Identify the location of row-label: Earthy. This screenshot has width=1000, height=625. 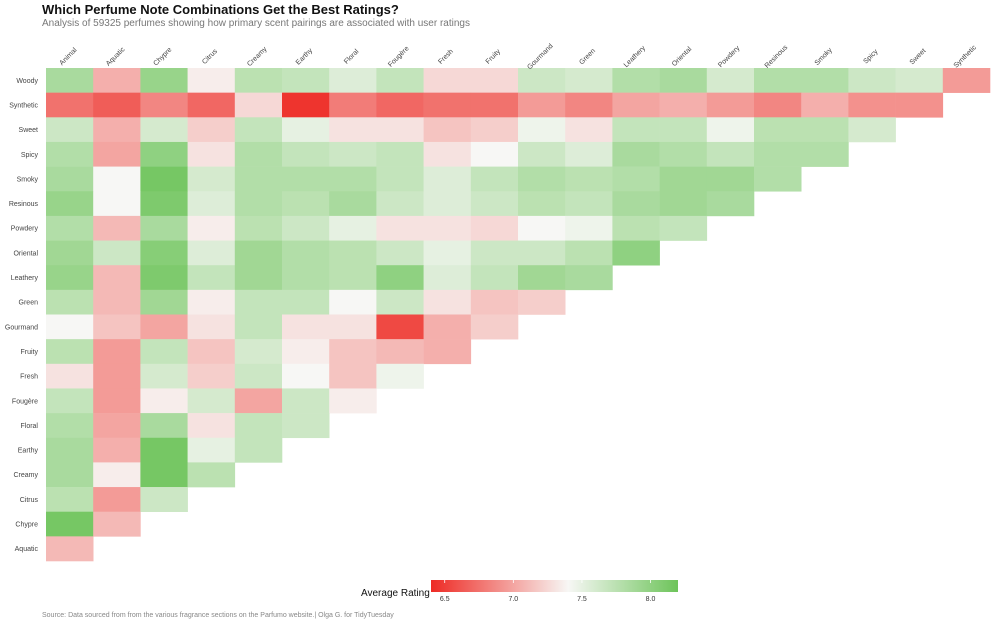
(28, 451).